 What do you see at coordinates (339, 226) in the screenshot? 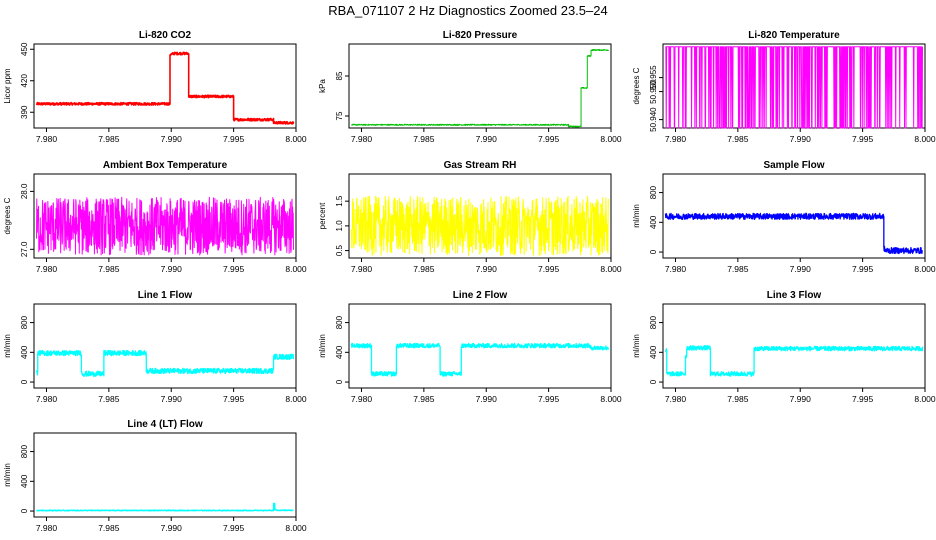
I see `y-tick-label: 1.0` at bounding box center [339, 226].